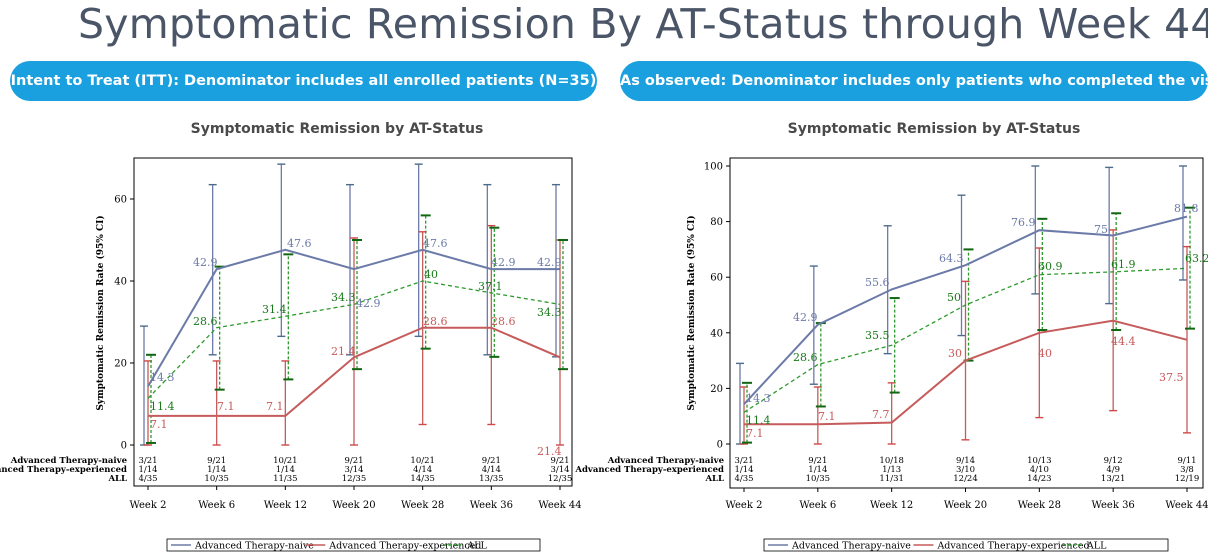 This screenshot has width=1208, height=554. I want to click on y-axis-label: Symptomatic Remission Rate (95% CI), so click(691, 312).